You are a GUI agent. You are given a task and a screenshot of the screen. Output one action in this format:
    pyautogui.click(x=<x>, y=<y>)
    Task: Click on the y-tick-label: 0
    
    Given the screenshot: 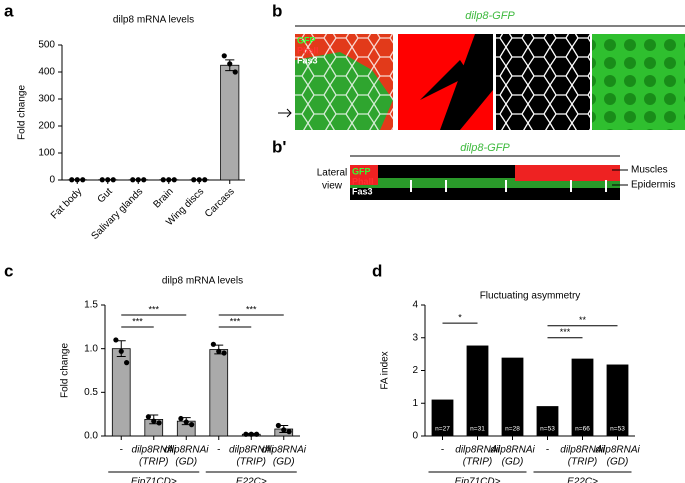 What is the action you would take?
    pyautogui.click(x=52, y=180)
    